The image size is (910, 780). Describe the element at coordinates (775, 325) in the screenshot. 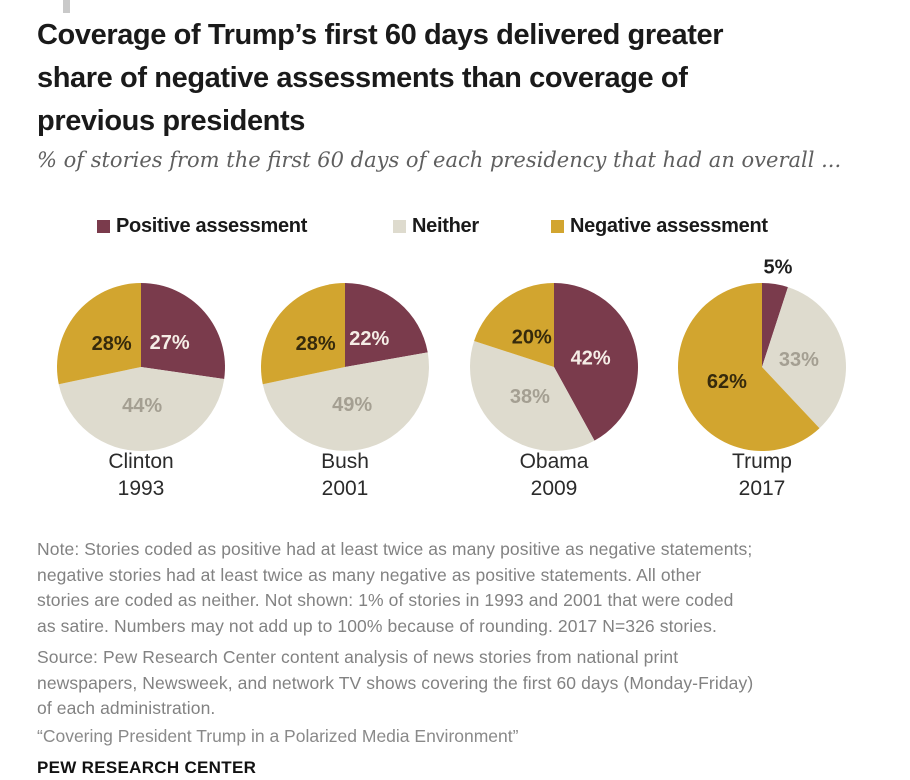

I see `pie-slice-trump-positive` at that location.